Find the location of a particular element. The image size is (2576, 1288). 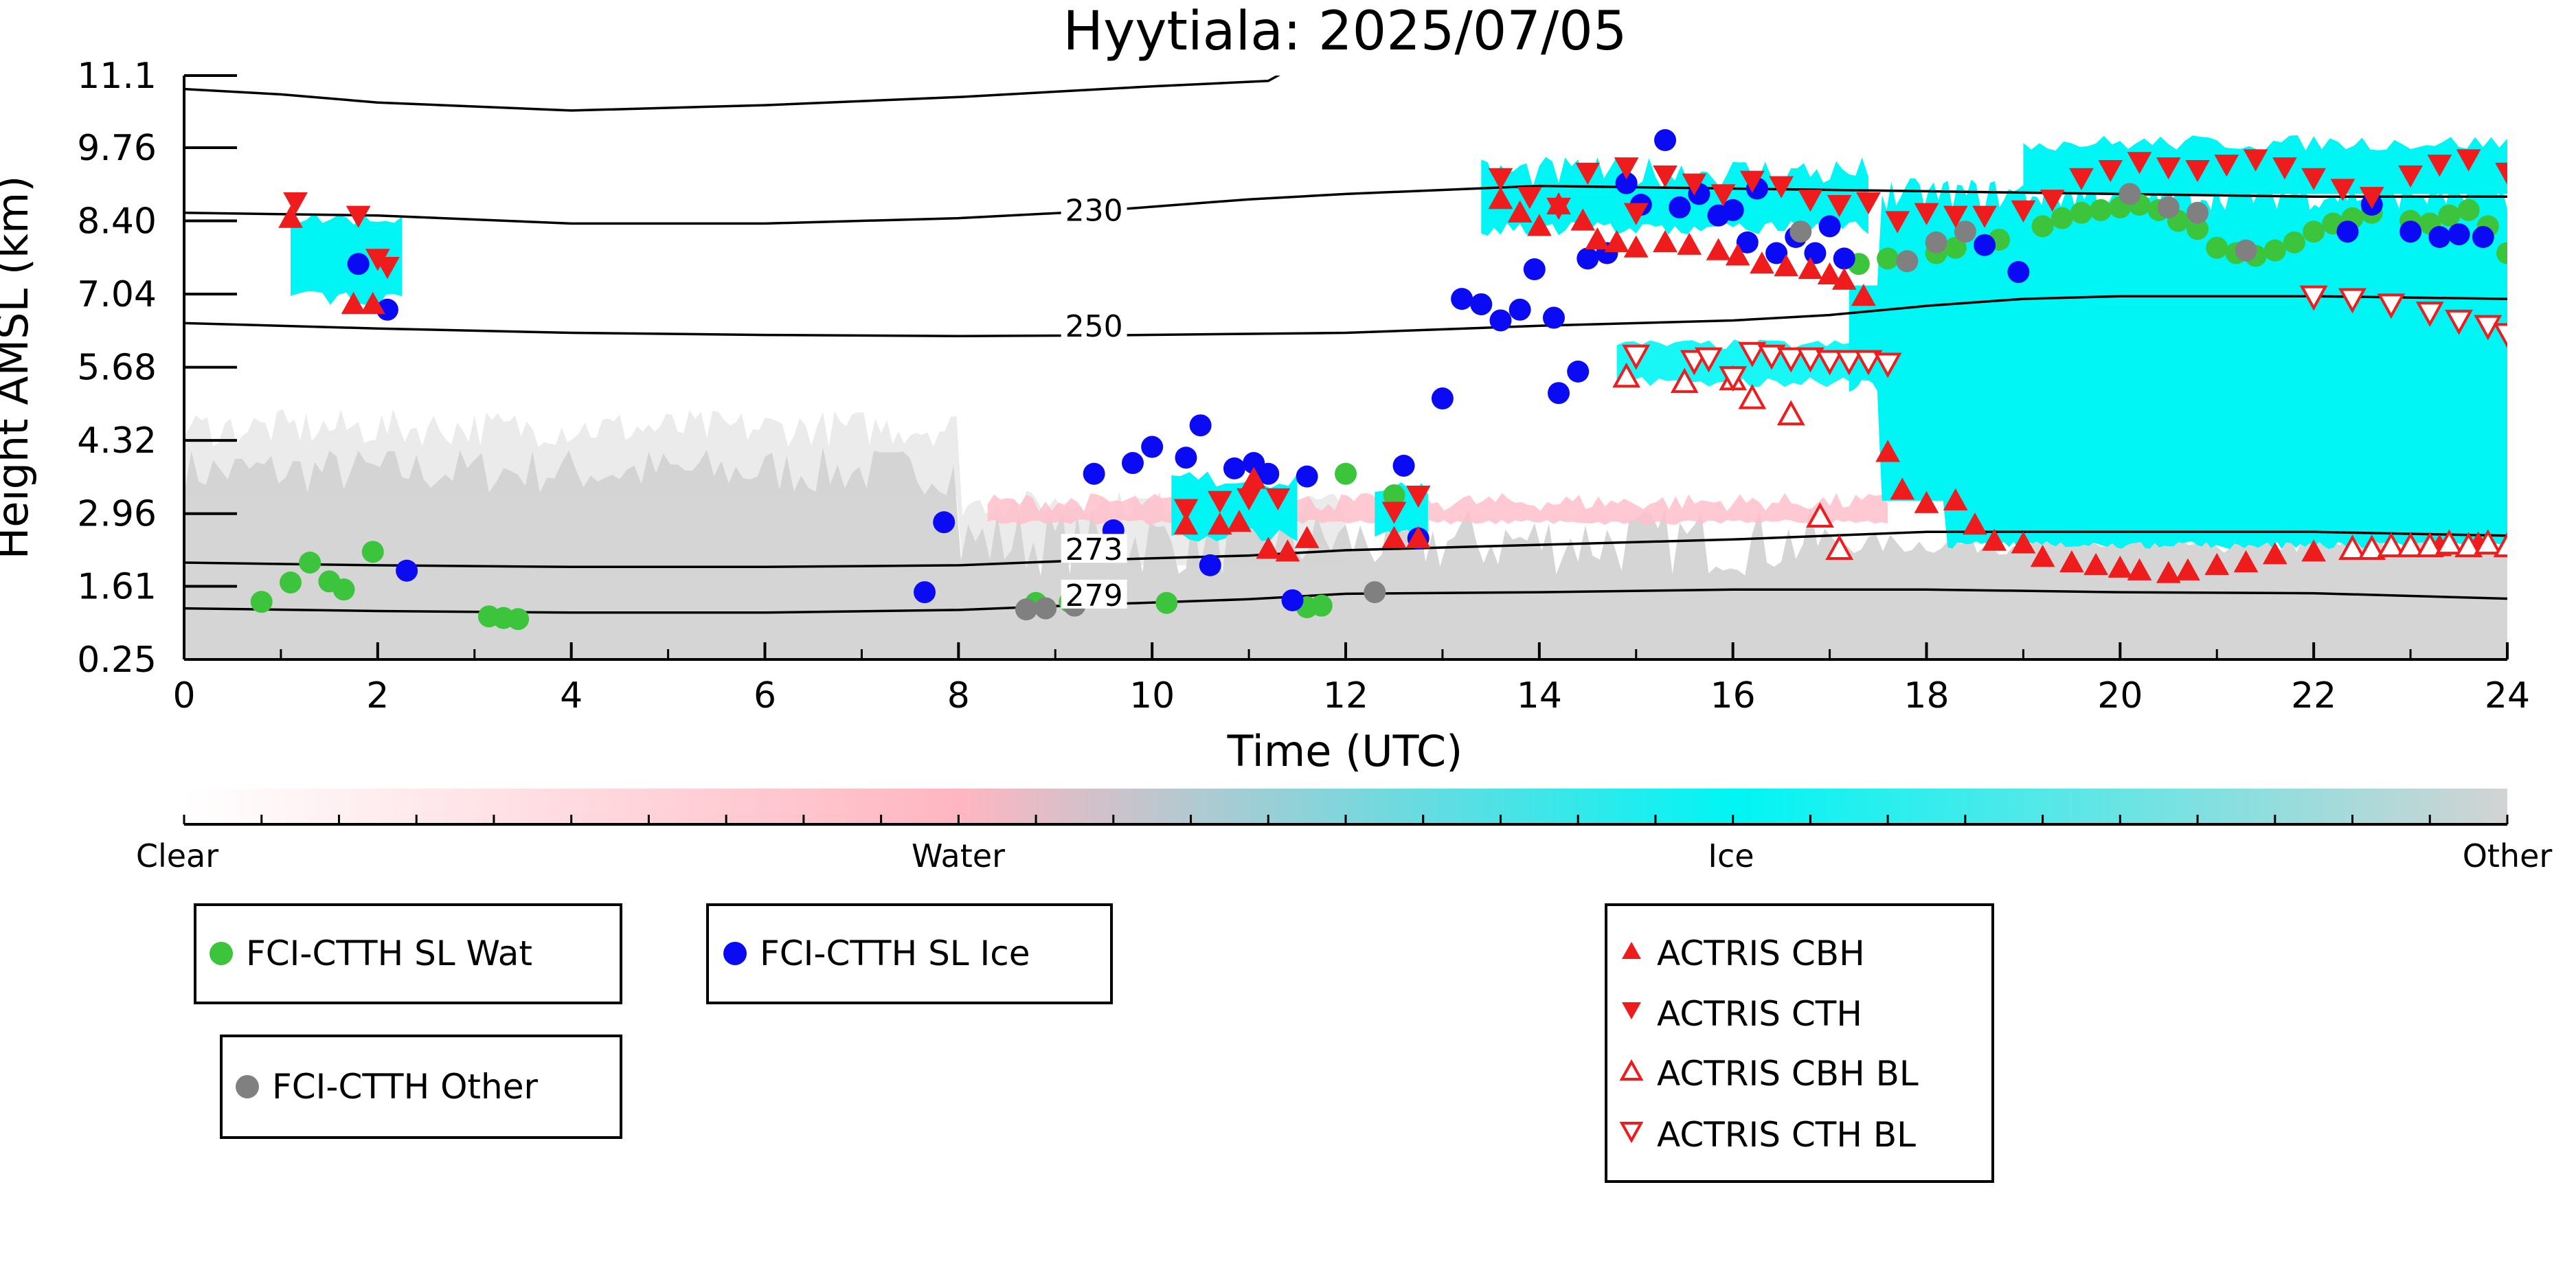

x-tick-label: 12 is located at coordinates (1345, 695).